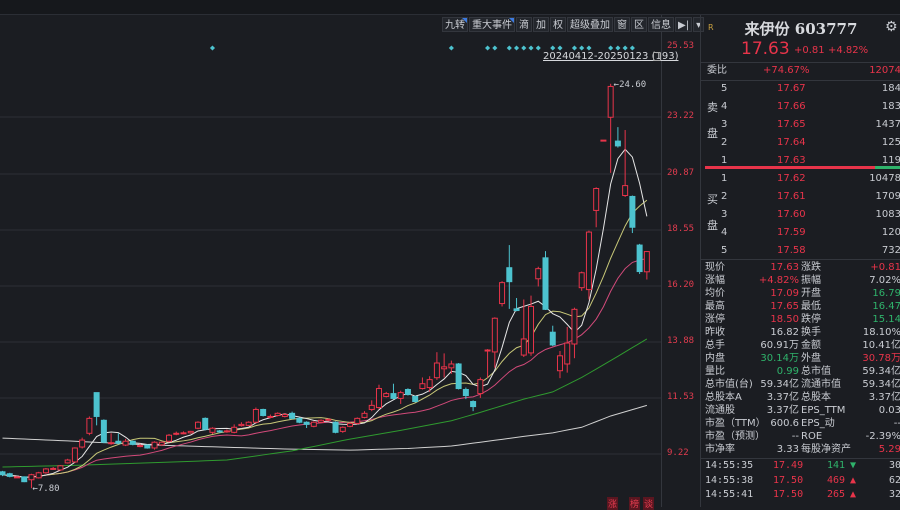 This screenshot has width=900, height=510. I want to click on caret-down-icon: ▾, so click(699, 24).